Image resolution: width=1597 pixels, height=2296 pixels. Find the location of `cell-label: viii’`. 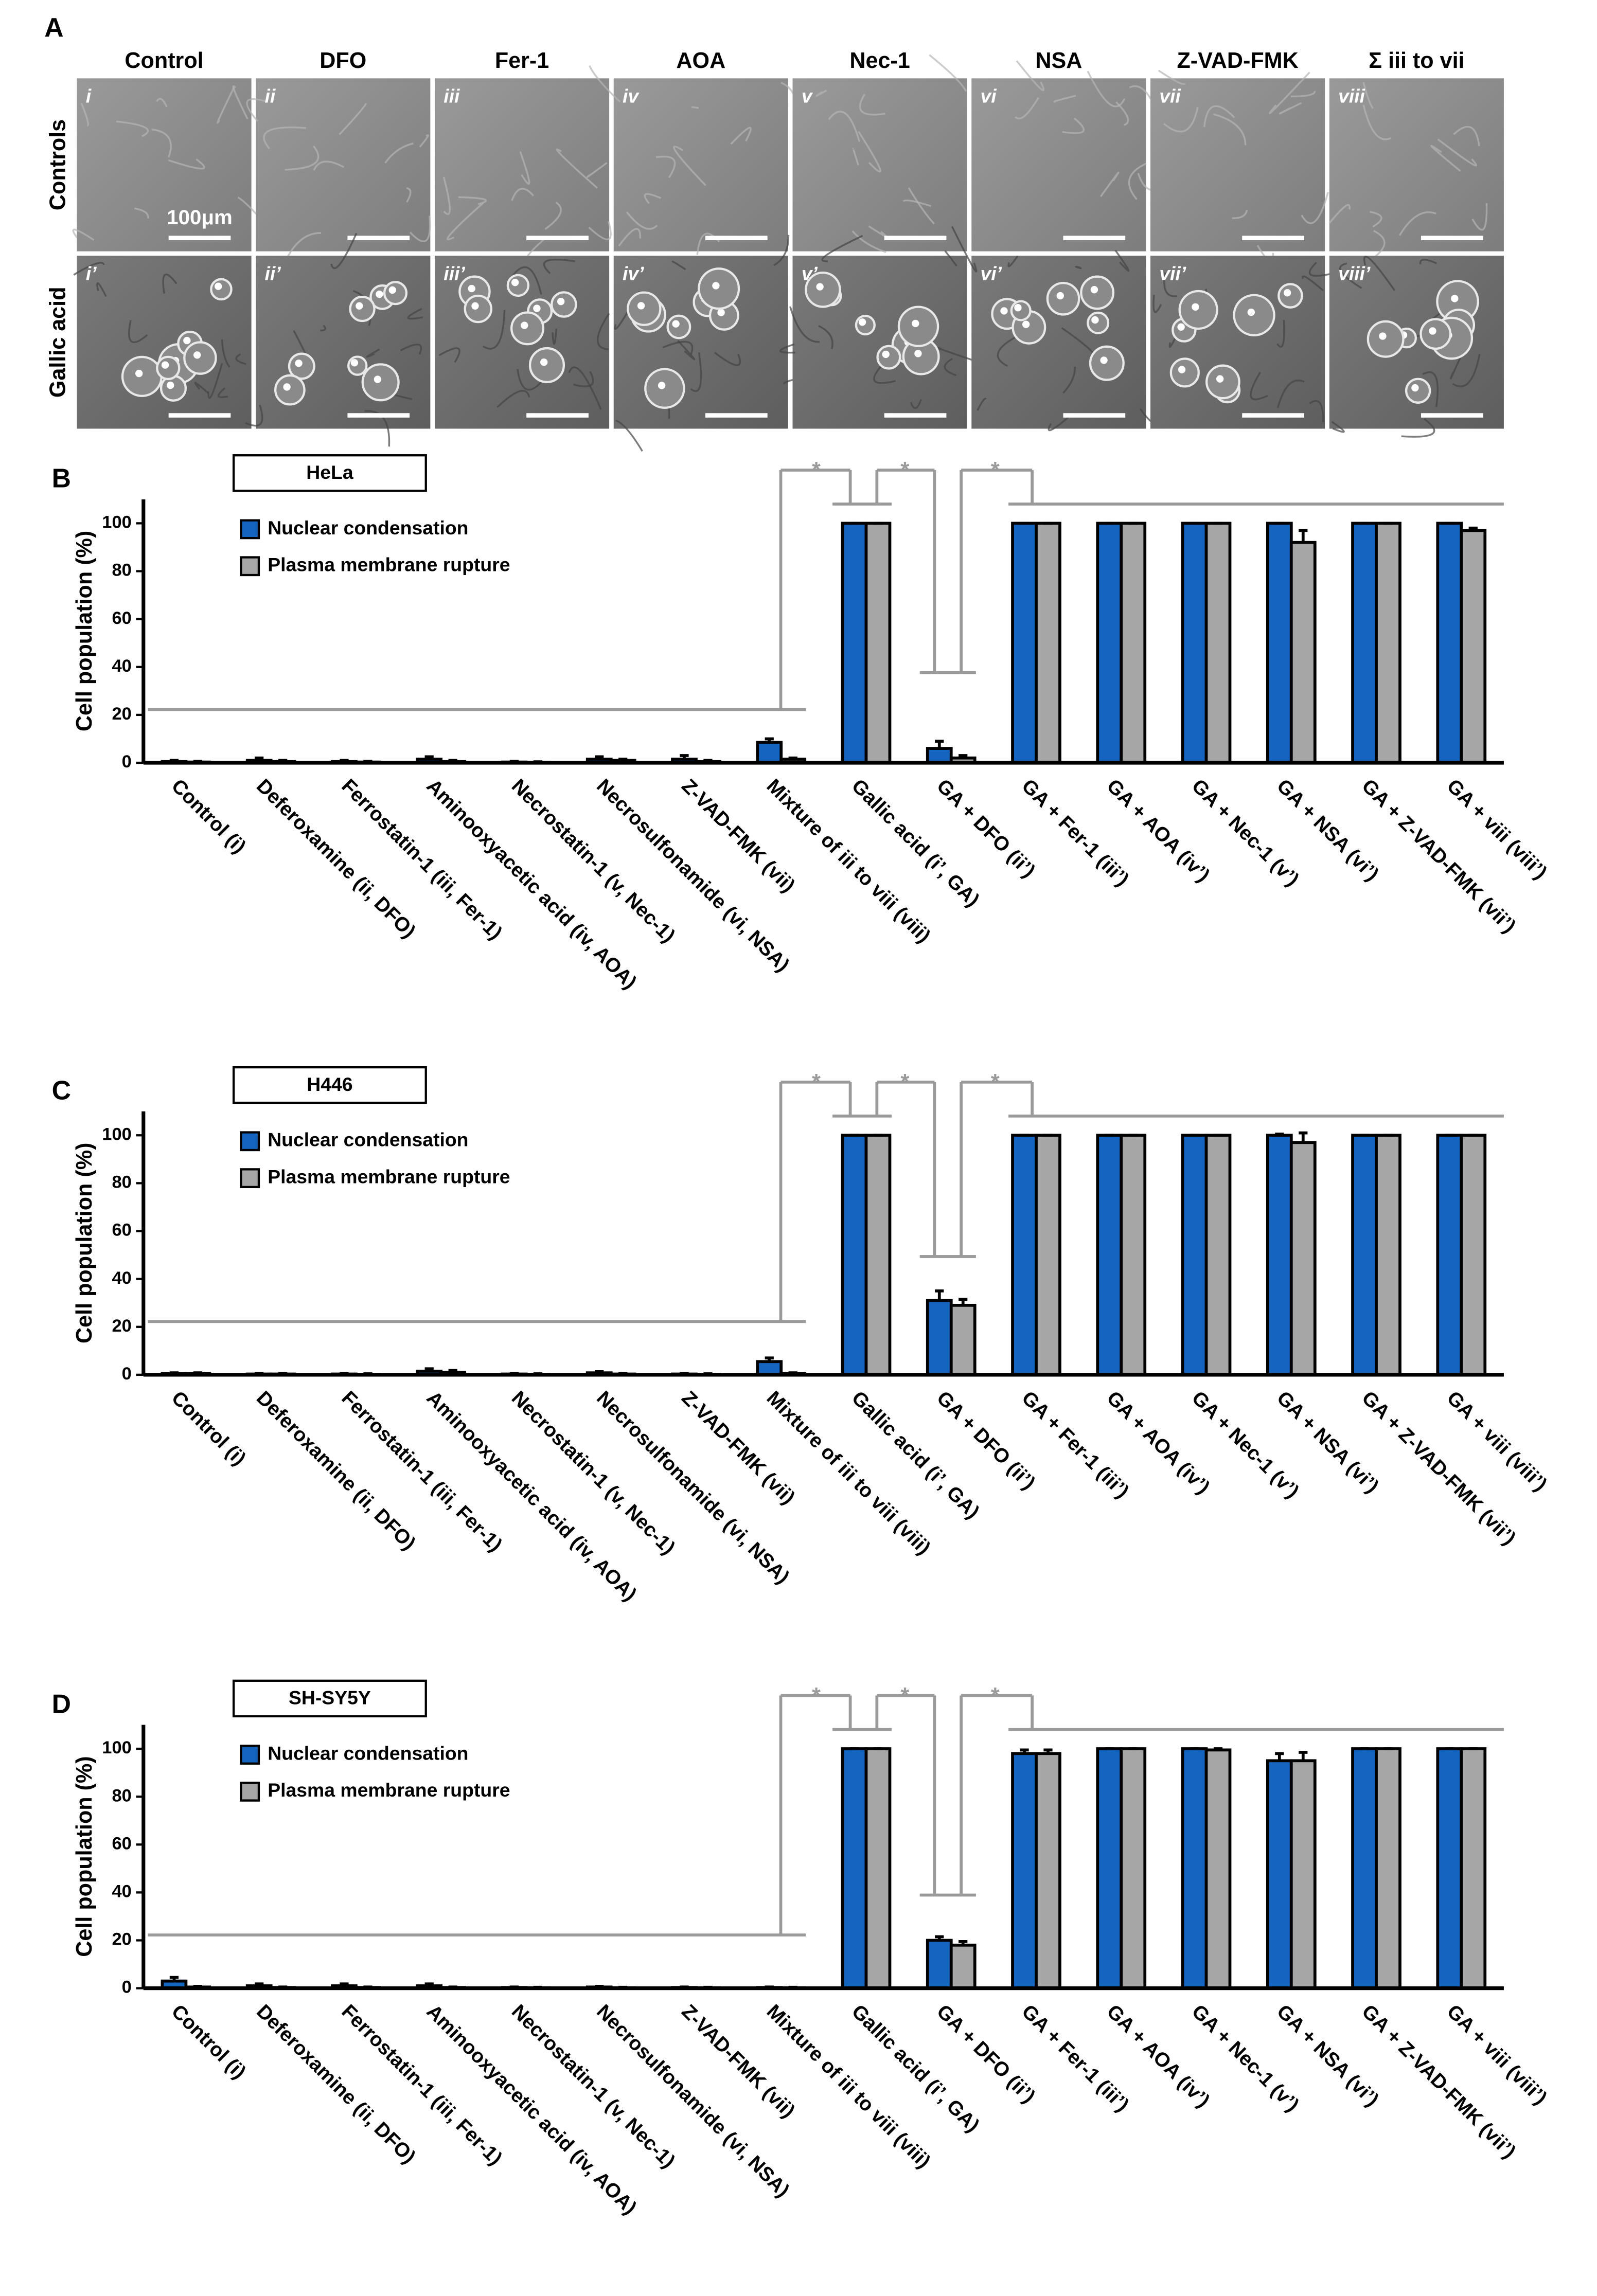

cell-label: viii’ is located at coordinates (1354, 273).